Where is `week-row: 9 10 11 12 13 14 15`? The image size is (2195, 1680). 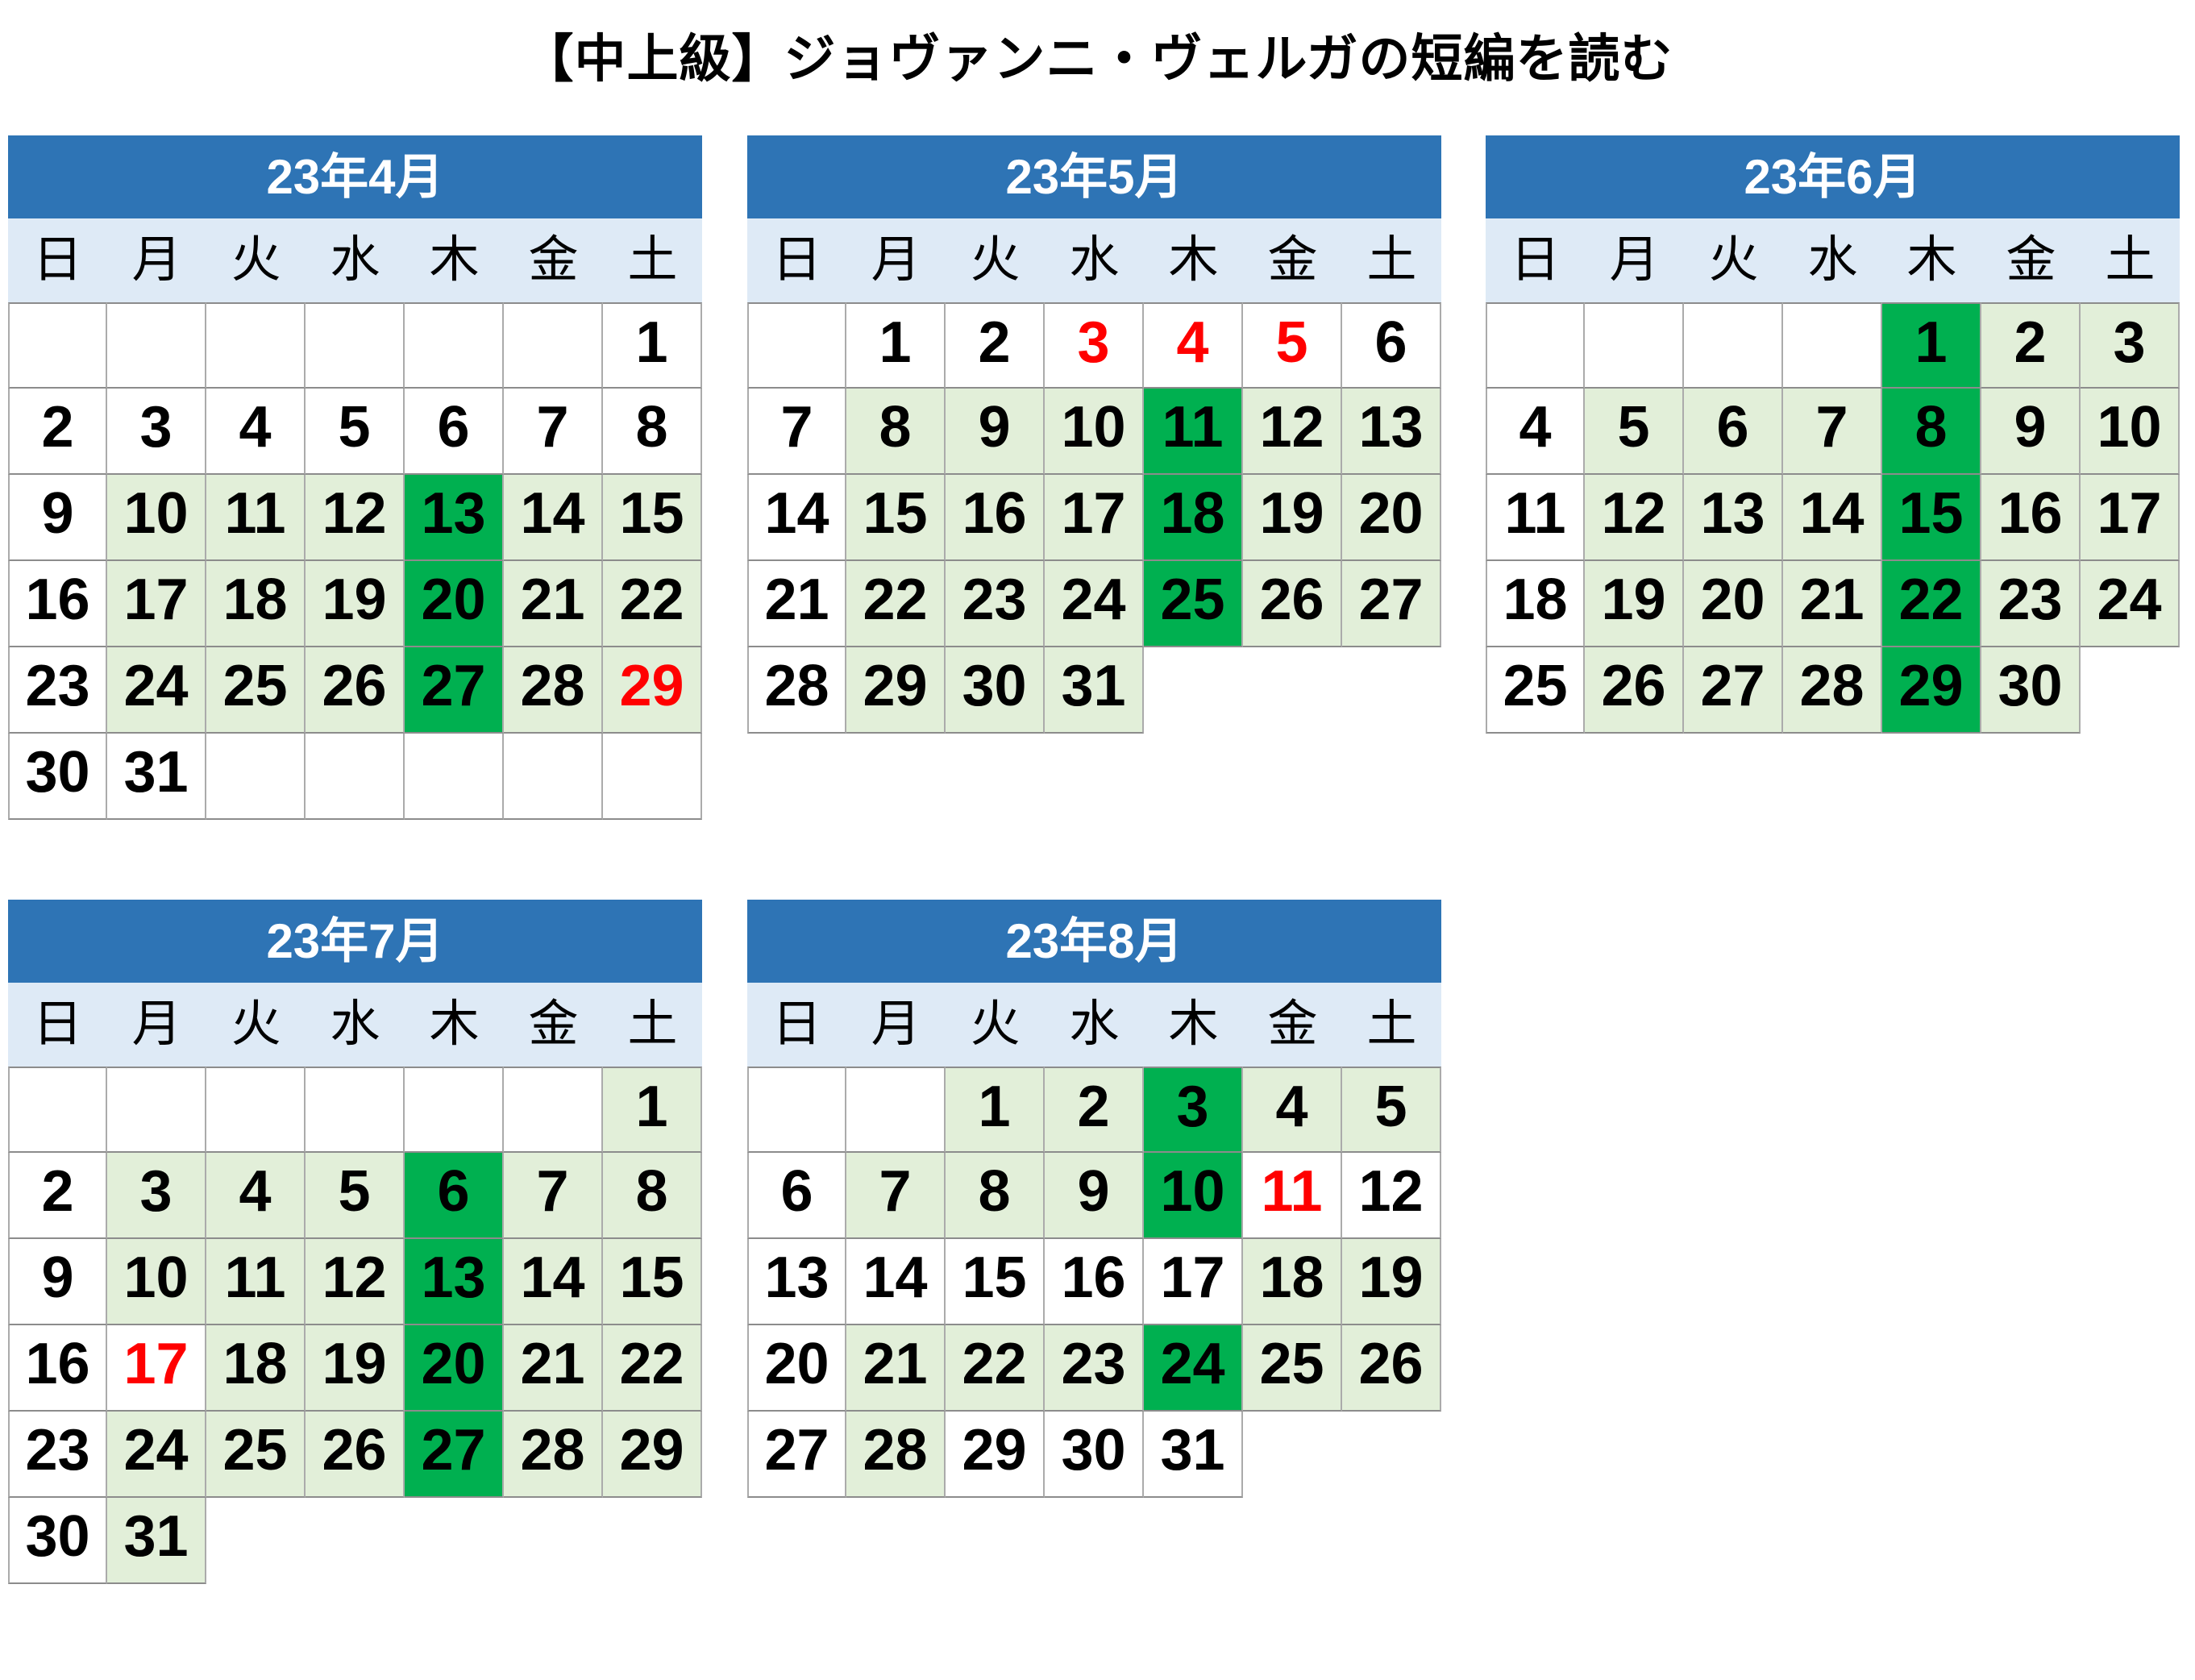
week-row: 9 10 11 12 13 14 15 is located at coordinates (355, 1282).